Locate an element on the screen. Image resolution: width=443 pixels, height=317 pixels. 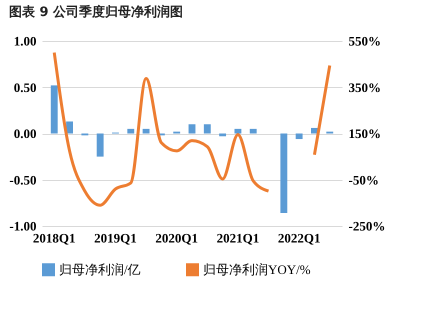
y2-tick-label: 550% is located at coordinates (364, 41).